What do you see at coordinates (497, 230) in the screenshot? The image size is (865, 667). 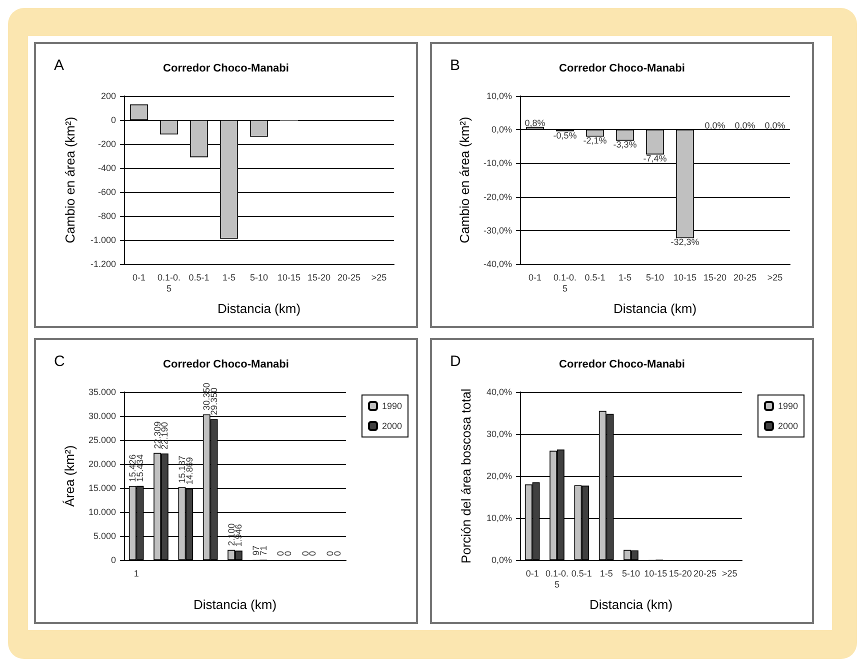 I see `y-tick-label: -30,0%` at bounding box center [497, 230].